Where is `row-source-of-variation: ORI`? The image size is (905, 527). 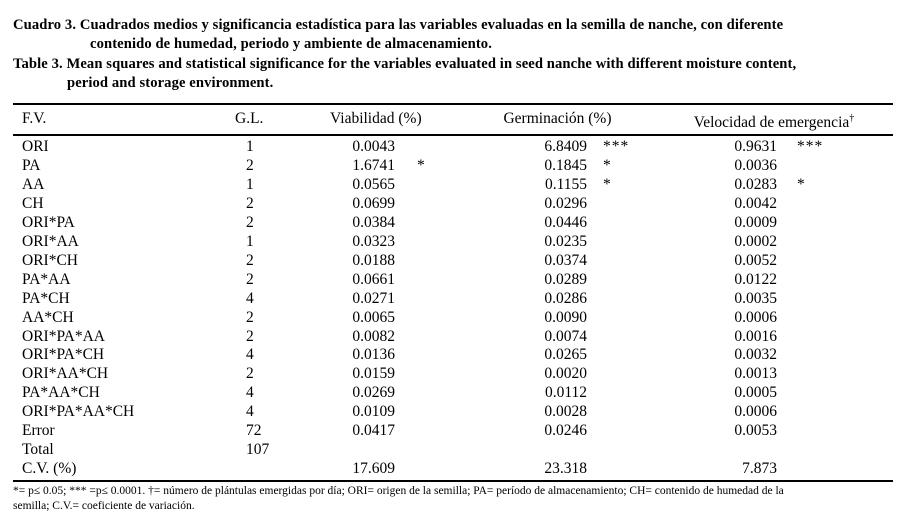
row-source-of-variation: ORI is located at coordinates (35, 146).